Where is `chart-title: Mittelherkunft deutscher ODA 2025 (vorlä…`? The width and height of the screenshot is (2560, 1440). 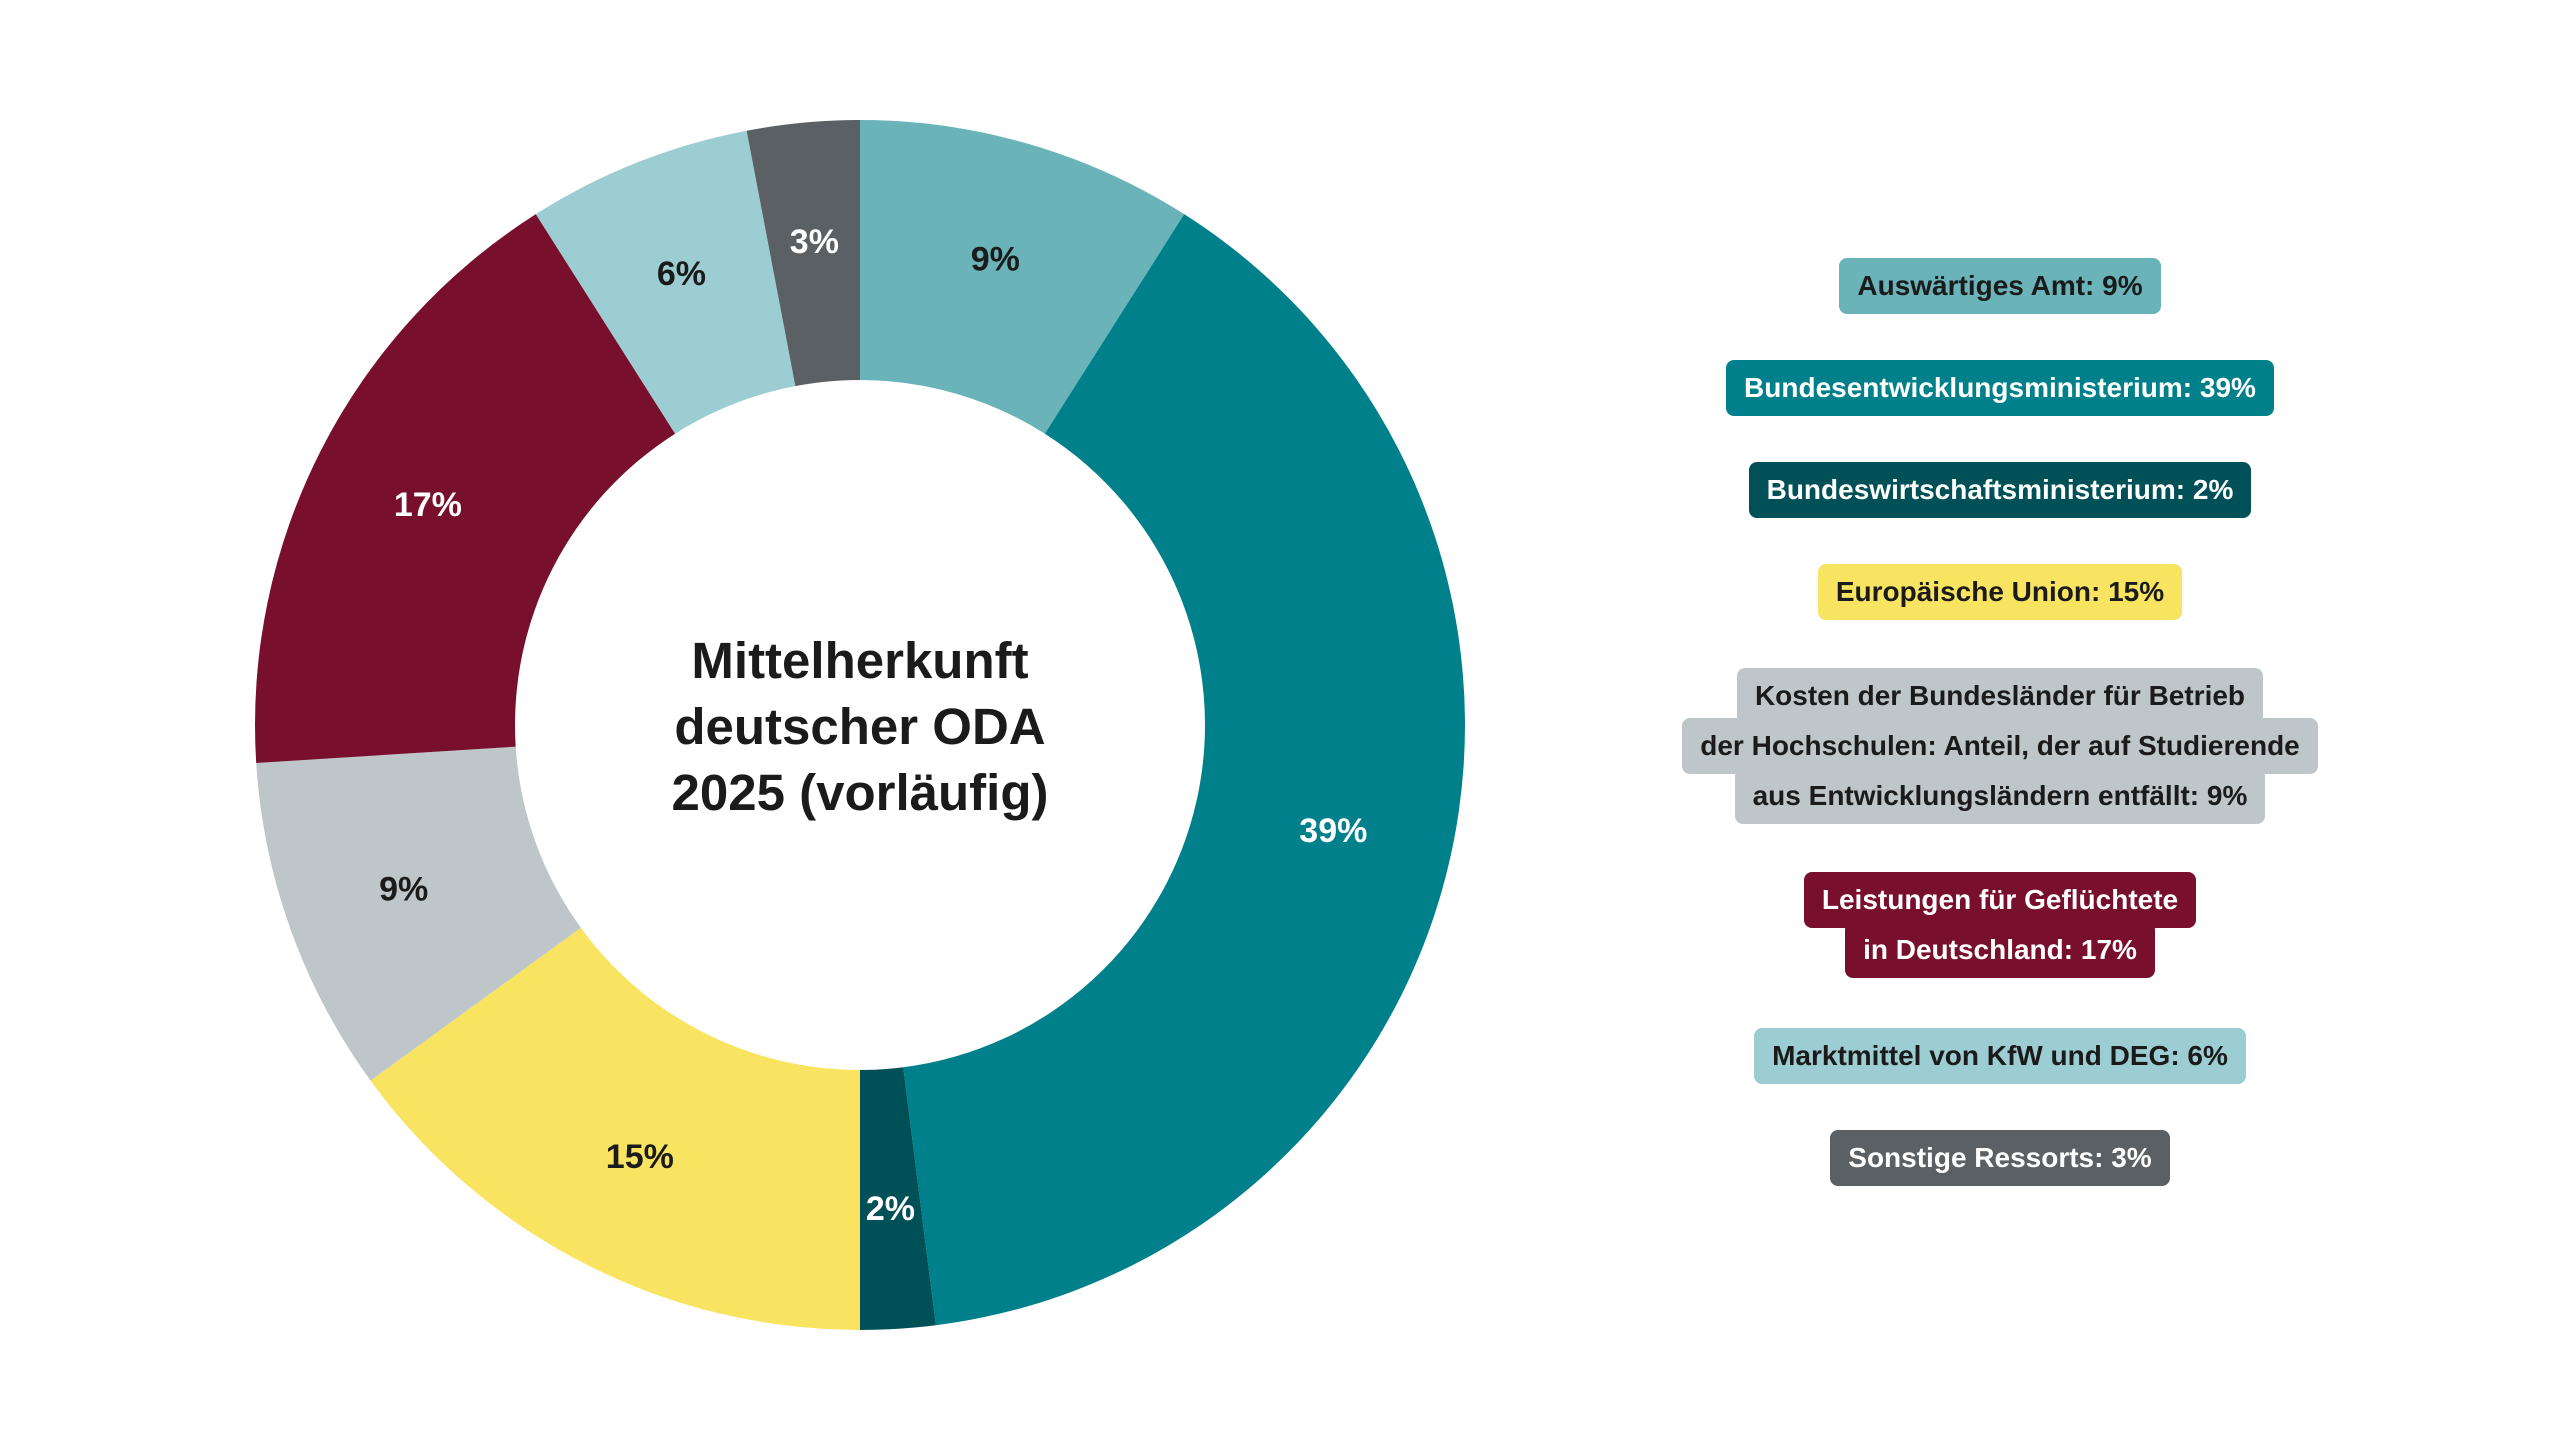
chart-title: Mittelherkunft deutscher ODA 2025 (vorlä… is located at coordinates (860, 727).